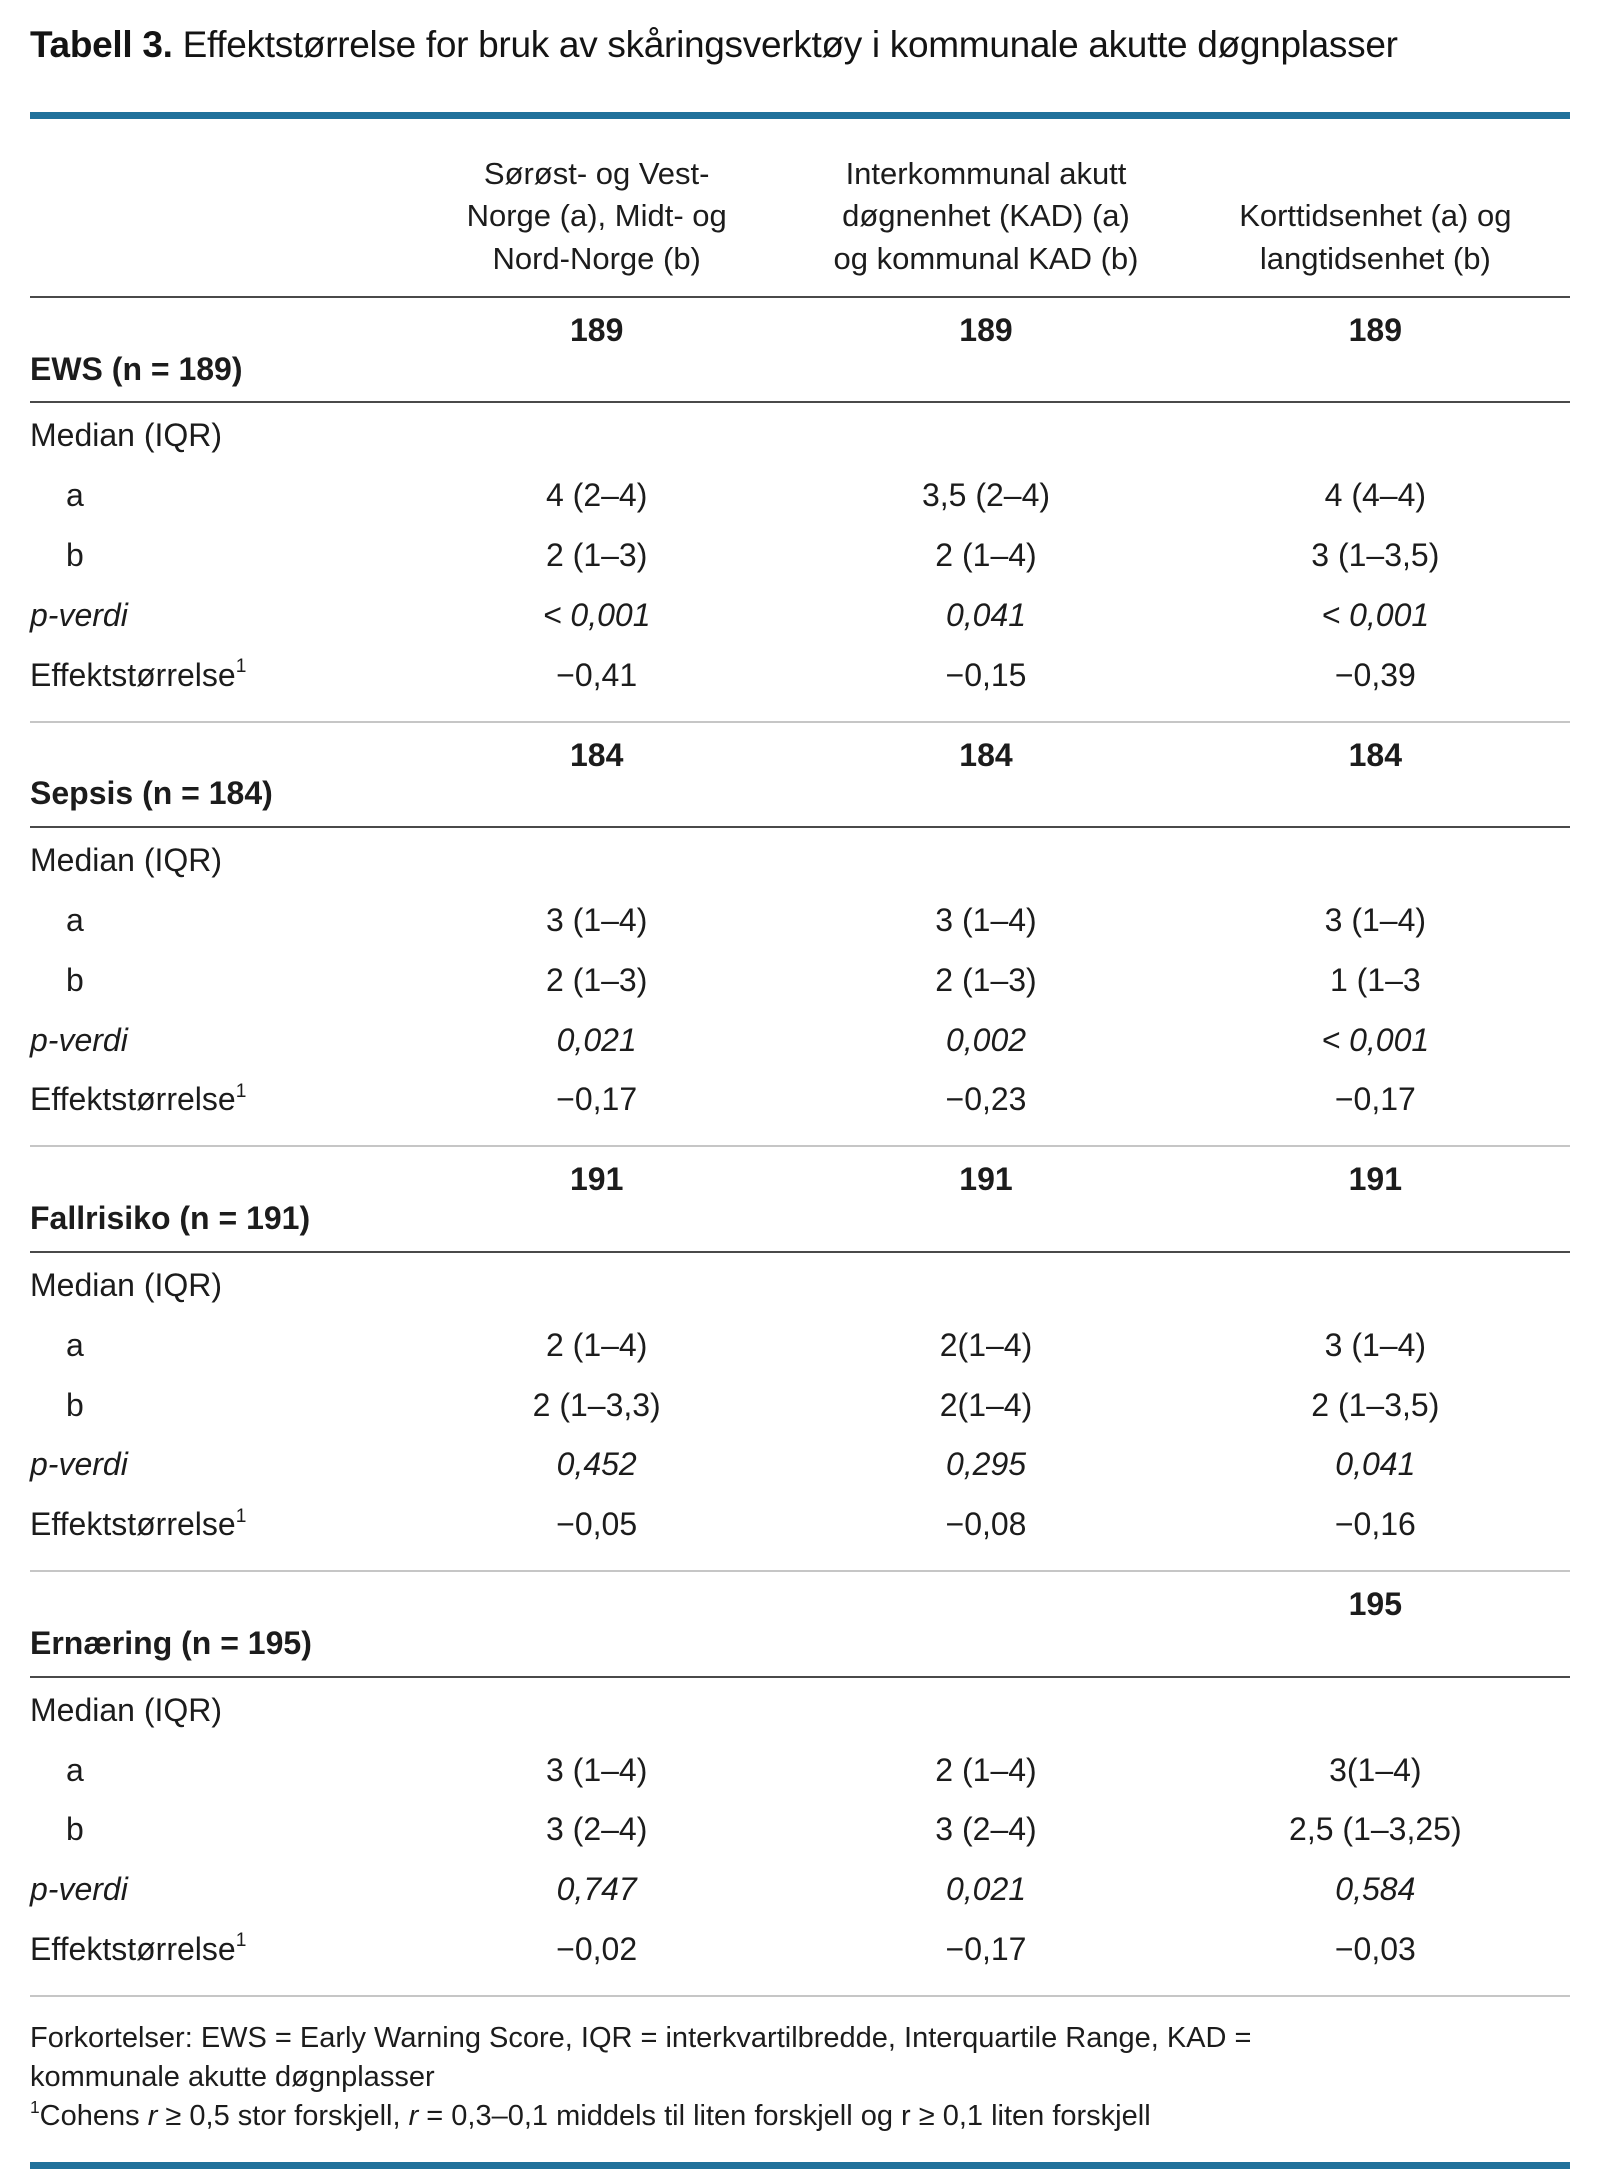 The image size is (1600, 2169). Describe the element at coordinates (75, 495) in the screenshot. I see `row-label: a` at that location.